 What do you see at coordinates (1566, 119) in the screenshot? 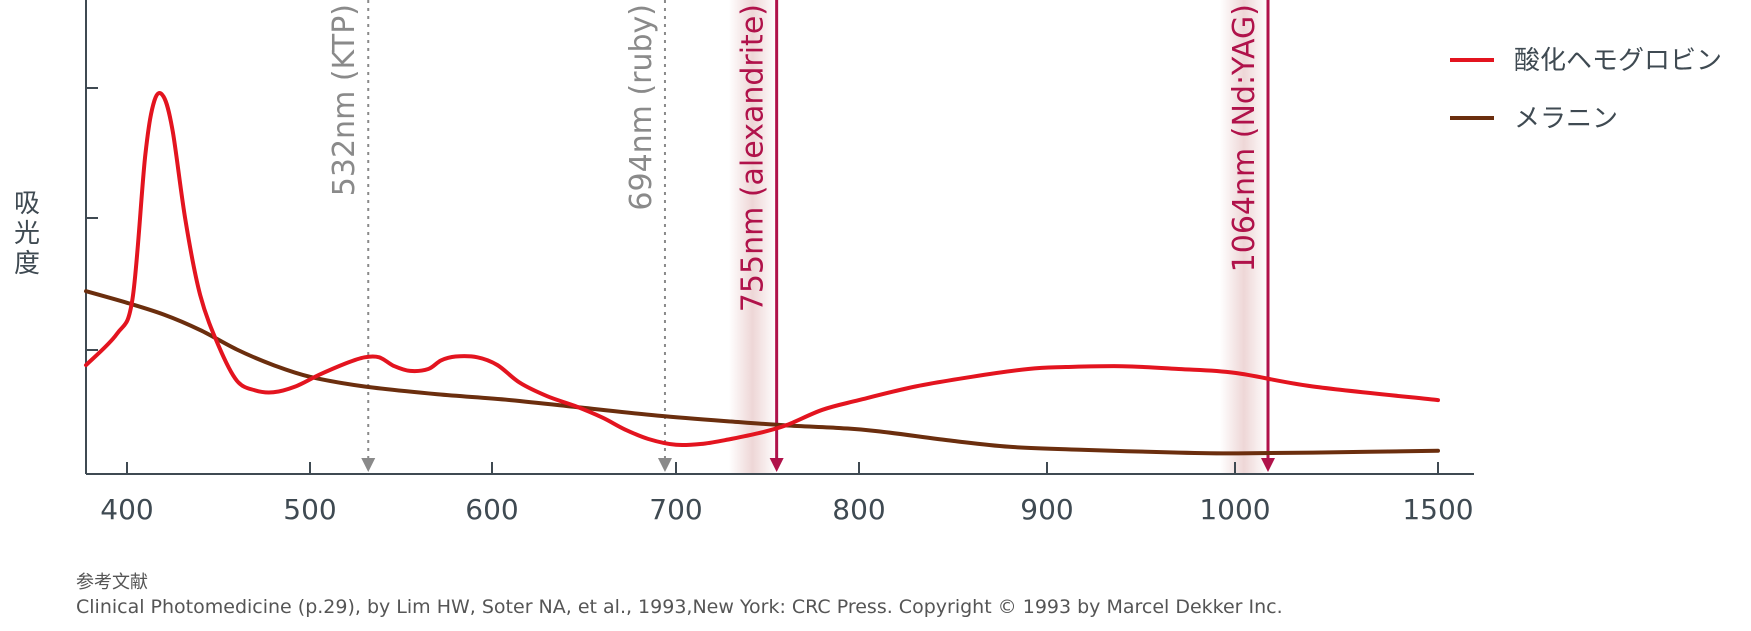
I see `legend-label: メラニン` at bounding box center [1566, 119].